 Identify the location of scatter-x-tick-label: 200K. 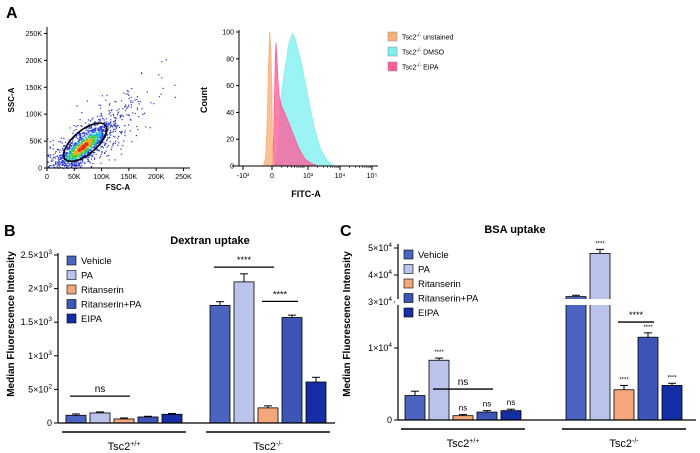
(156, 177).